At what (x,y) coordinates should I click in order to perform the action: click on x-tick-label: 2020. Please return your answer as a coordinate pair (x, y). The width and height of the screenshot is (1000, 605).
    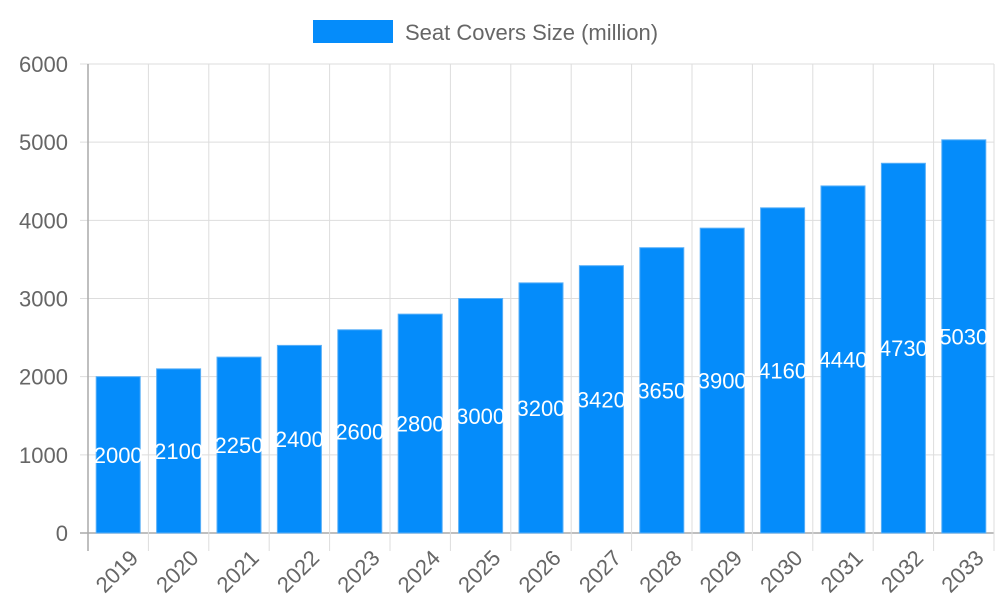
    Looking at the image, I should click on (177, 571).